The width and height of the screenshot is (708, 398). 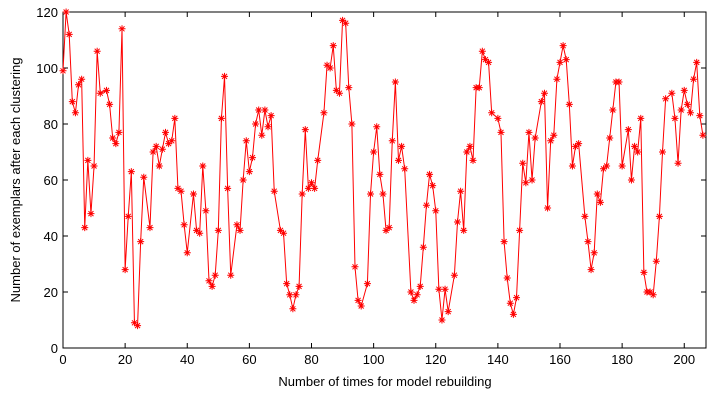 What do you see at coordinates (249, 359) in the screenshot?
I see `x-tick-label: 60` at bounding box center [249, 359].